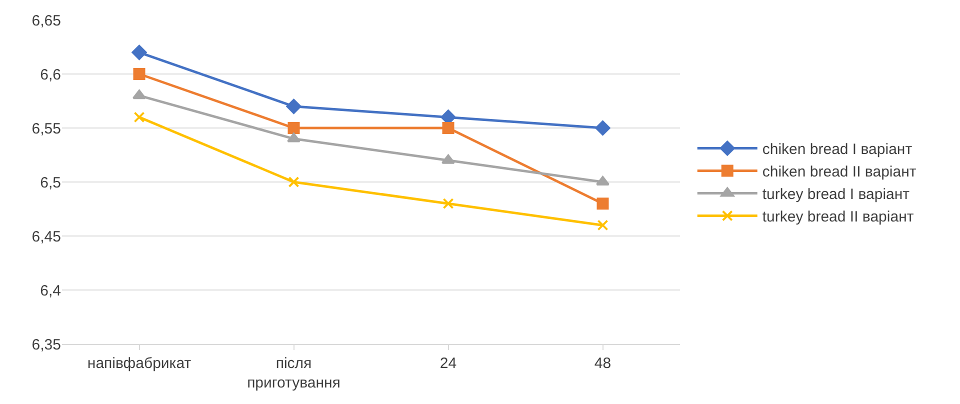 This screenshot has width=960, height=404. Describe the element at coordinates (139, 363) in the screenshot. I see `x-tick-label: напівфабрикат` at that location.